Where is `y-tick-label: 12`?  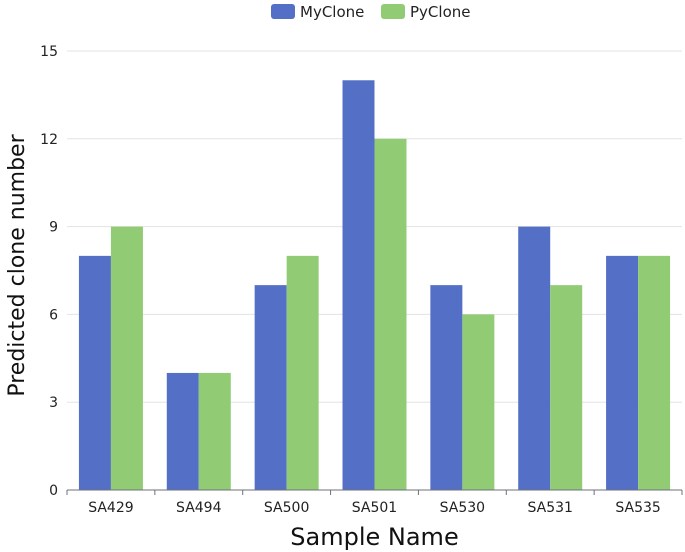 y-tick-label: 12 is located at coordinates (49, 140).